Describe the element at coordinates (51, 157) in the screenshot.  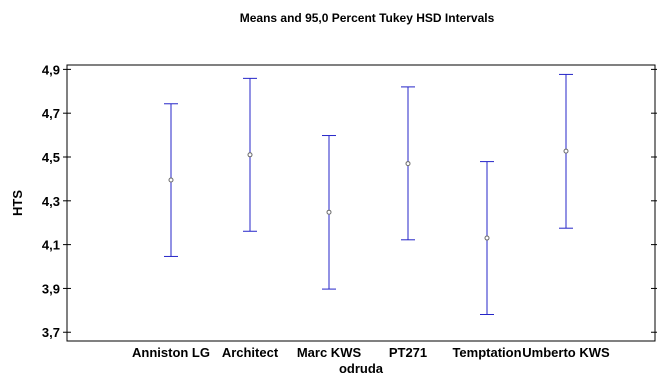
I see `y-tick-label: 4,5` at that location.